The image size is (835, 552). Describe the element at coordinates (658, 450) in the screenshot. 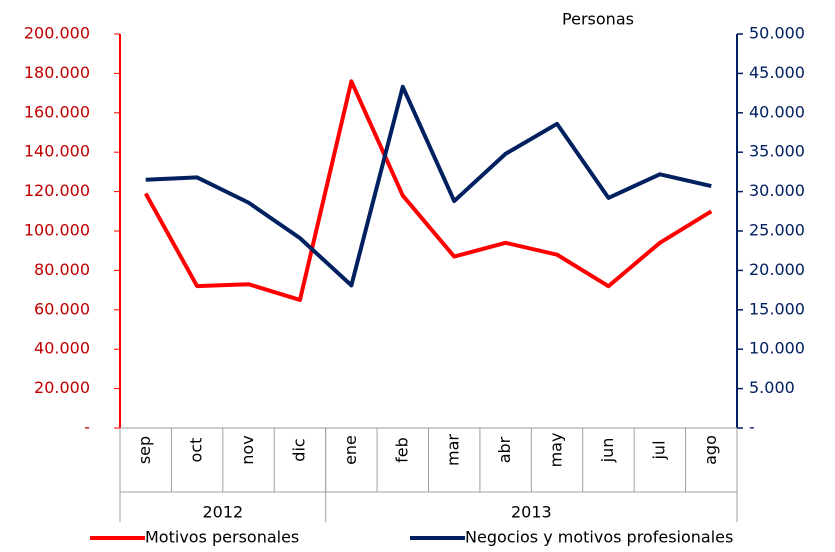

I see `x-tick-label: jul` at that location.